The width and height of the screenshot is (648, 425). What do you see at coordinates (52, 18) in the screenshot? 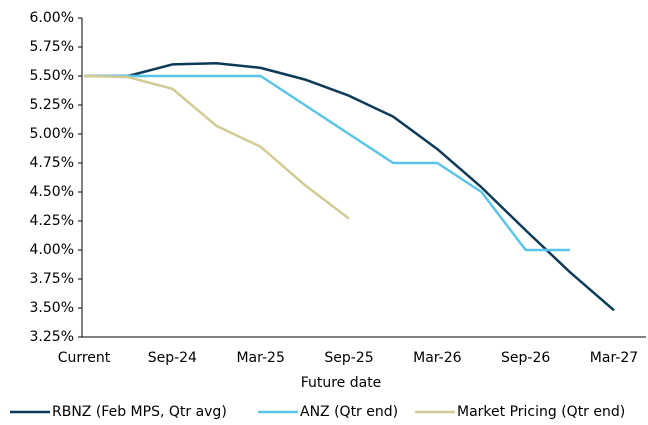
I see `y-tick-label: 6.00%` at bounding box center [52, 18].